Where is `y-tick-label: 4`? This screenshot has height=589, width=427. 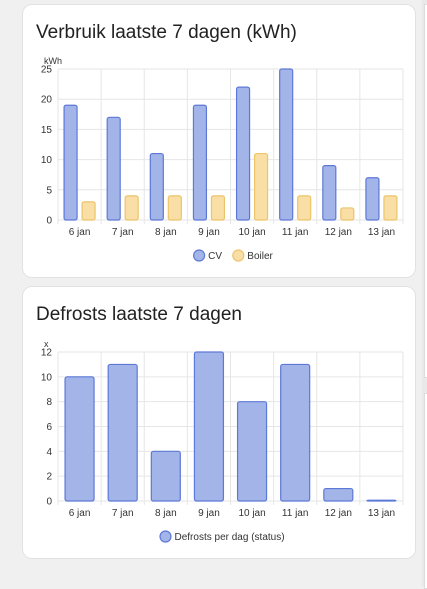
y-tick-label: 4 is located at coordinates (49, 452).